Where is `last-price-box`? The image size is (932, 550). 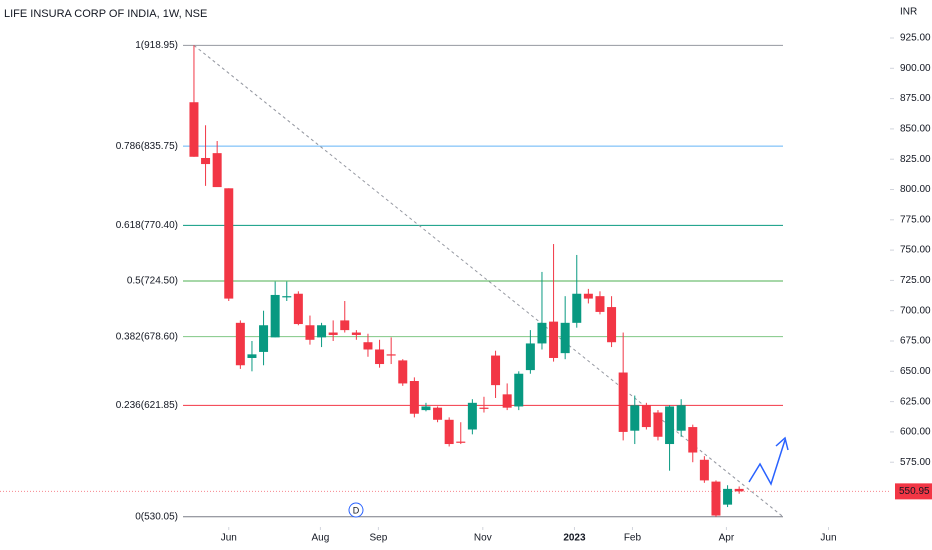
last-price-box is located at coordinates (913, 491).